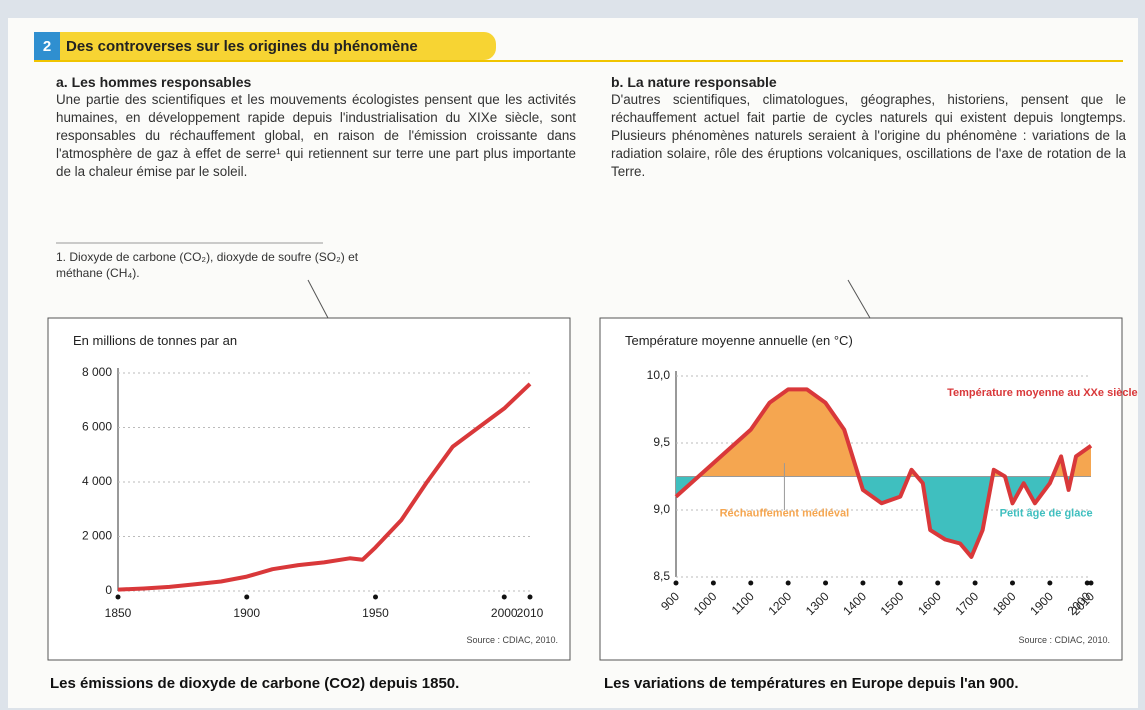  I want to click on heading: b. La nature responsable, so click(694, 82).